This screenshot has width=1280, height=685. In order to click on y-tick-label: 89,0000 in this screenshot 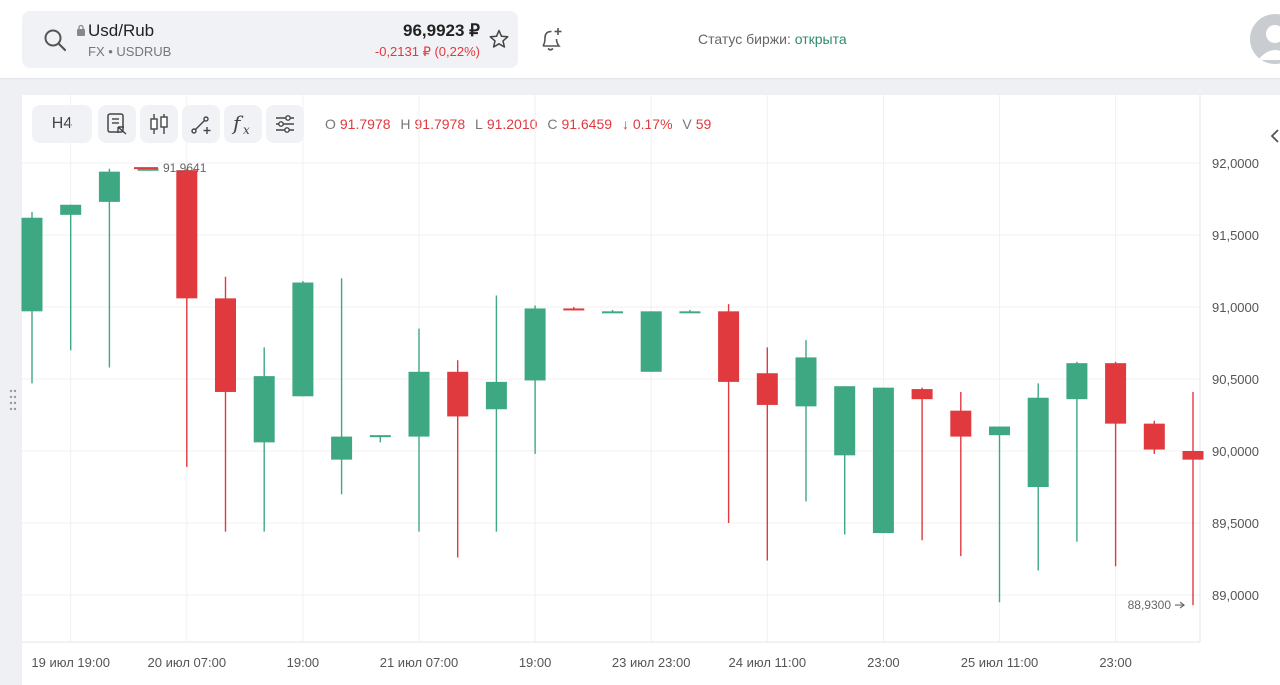, I will do `click(1235, 595)`.